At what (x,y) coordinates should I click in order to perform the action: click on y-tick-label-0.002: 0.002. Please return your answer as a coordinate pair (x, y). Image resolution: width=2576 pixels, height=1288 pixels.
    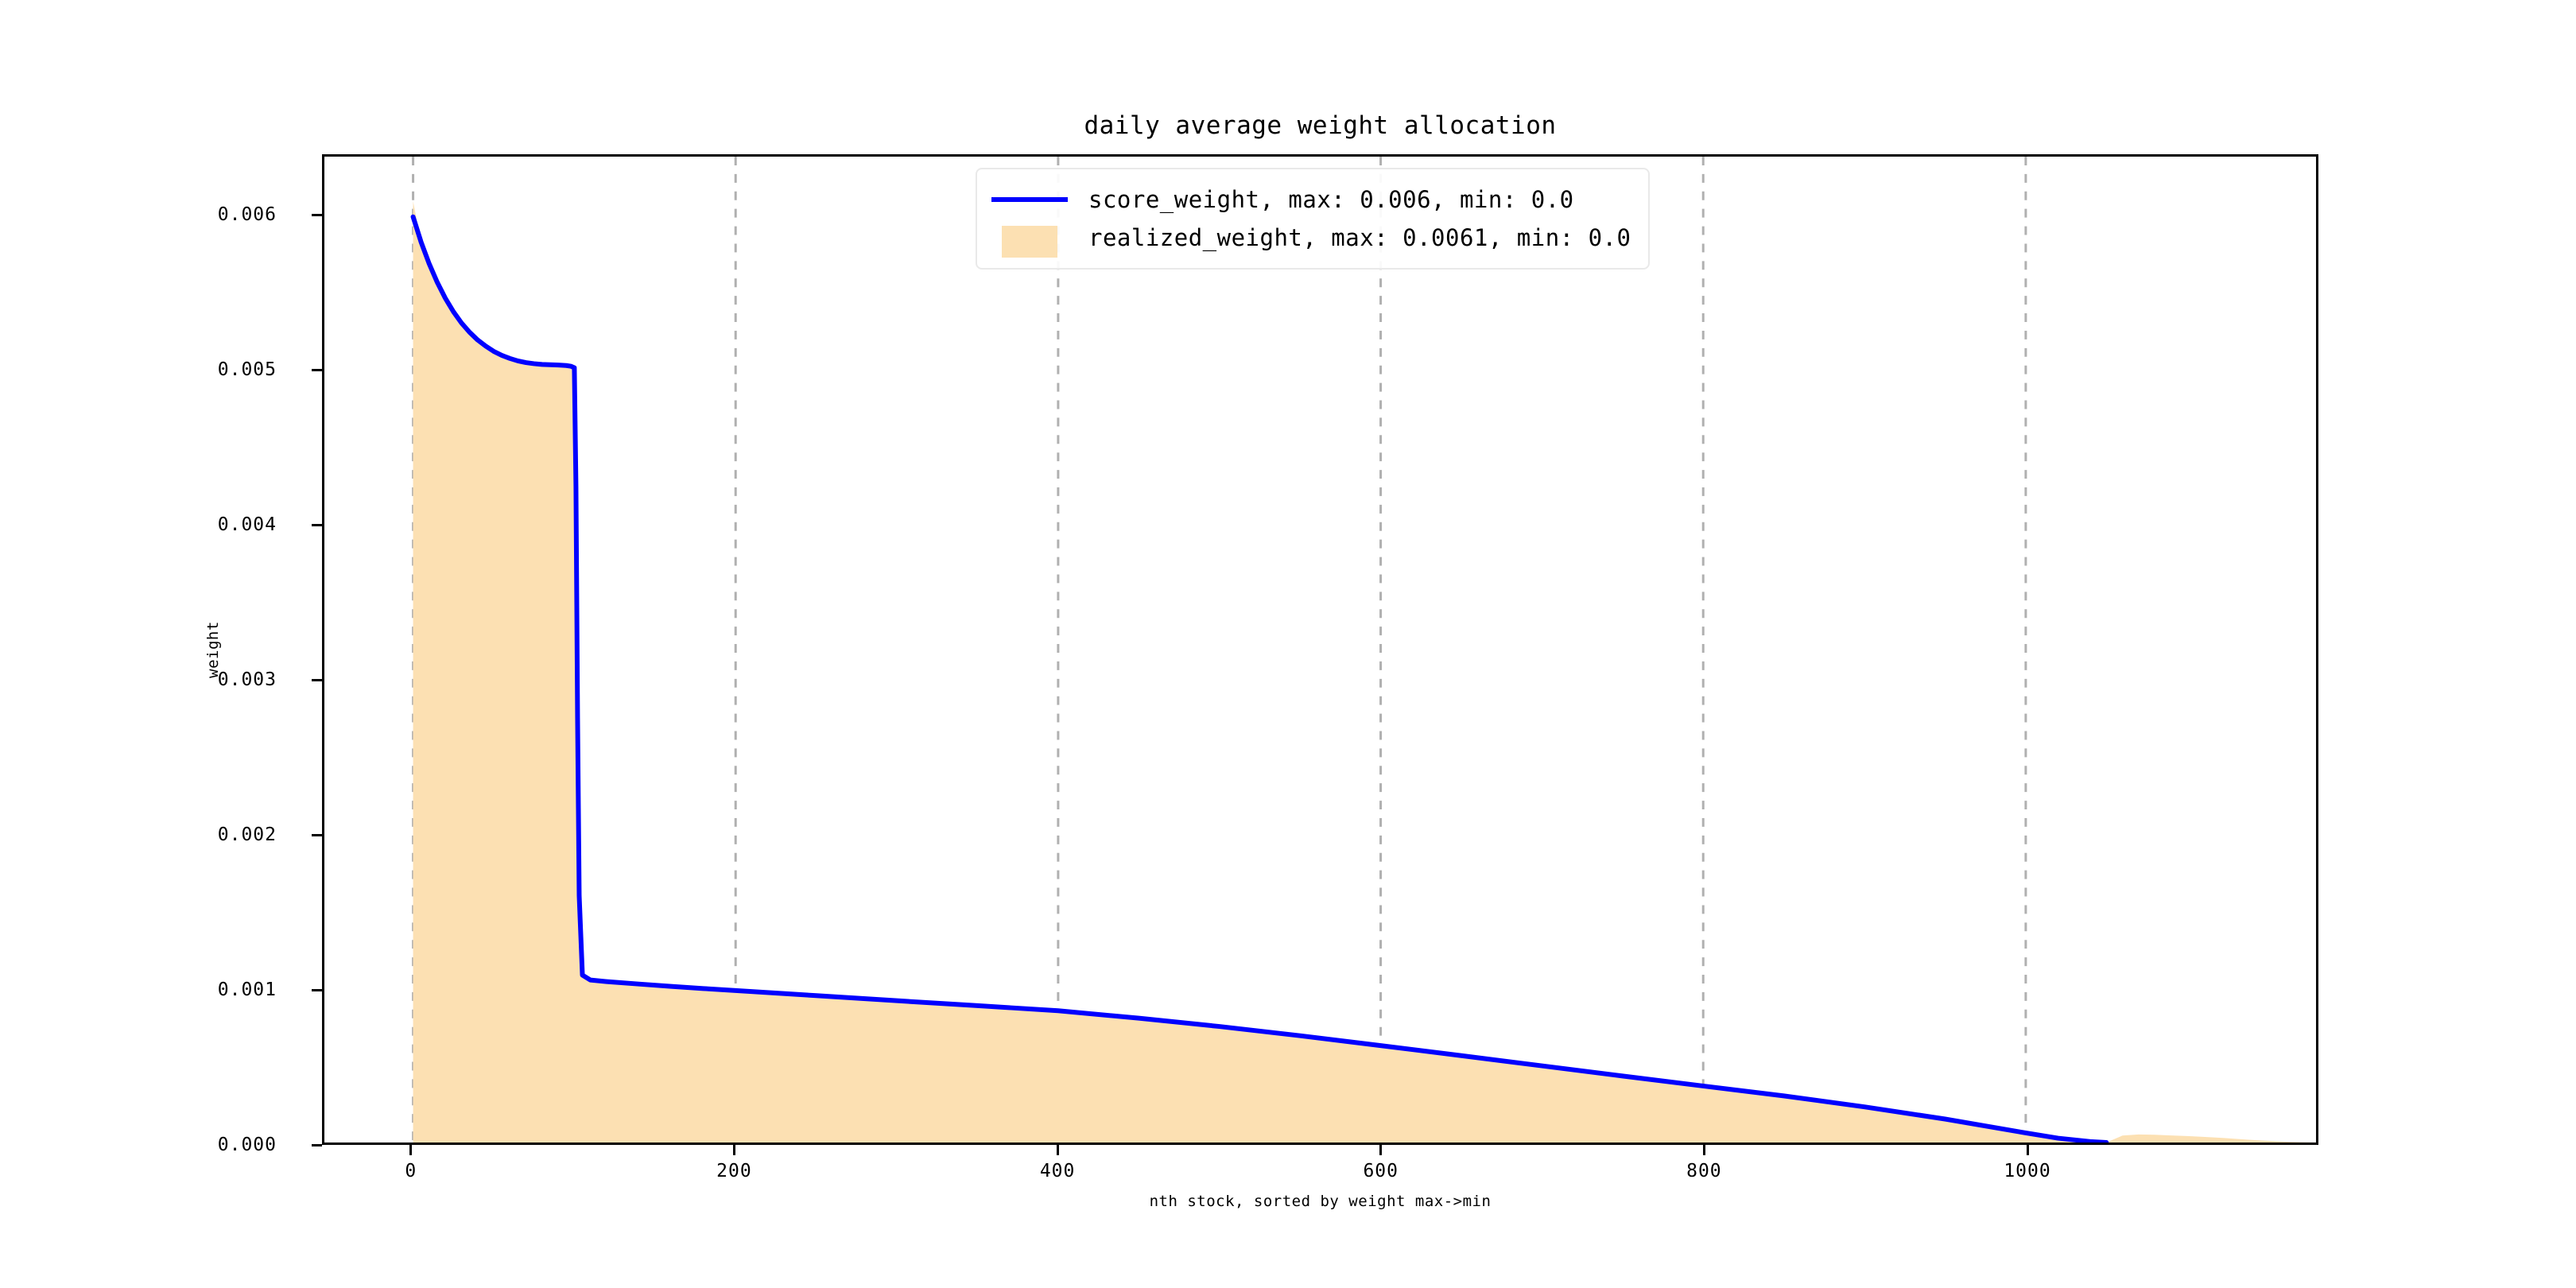
    Looking at the image, I should click on (247, 835).